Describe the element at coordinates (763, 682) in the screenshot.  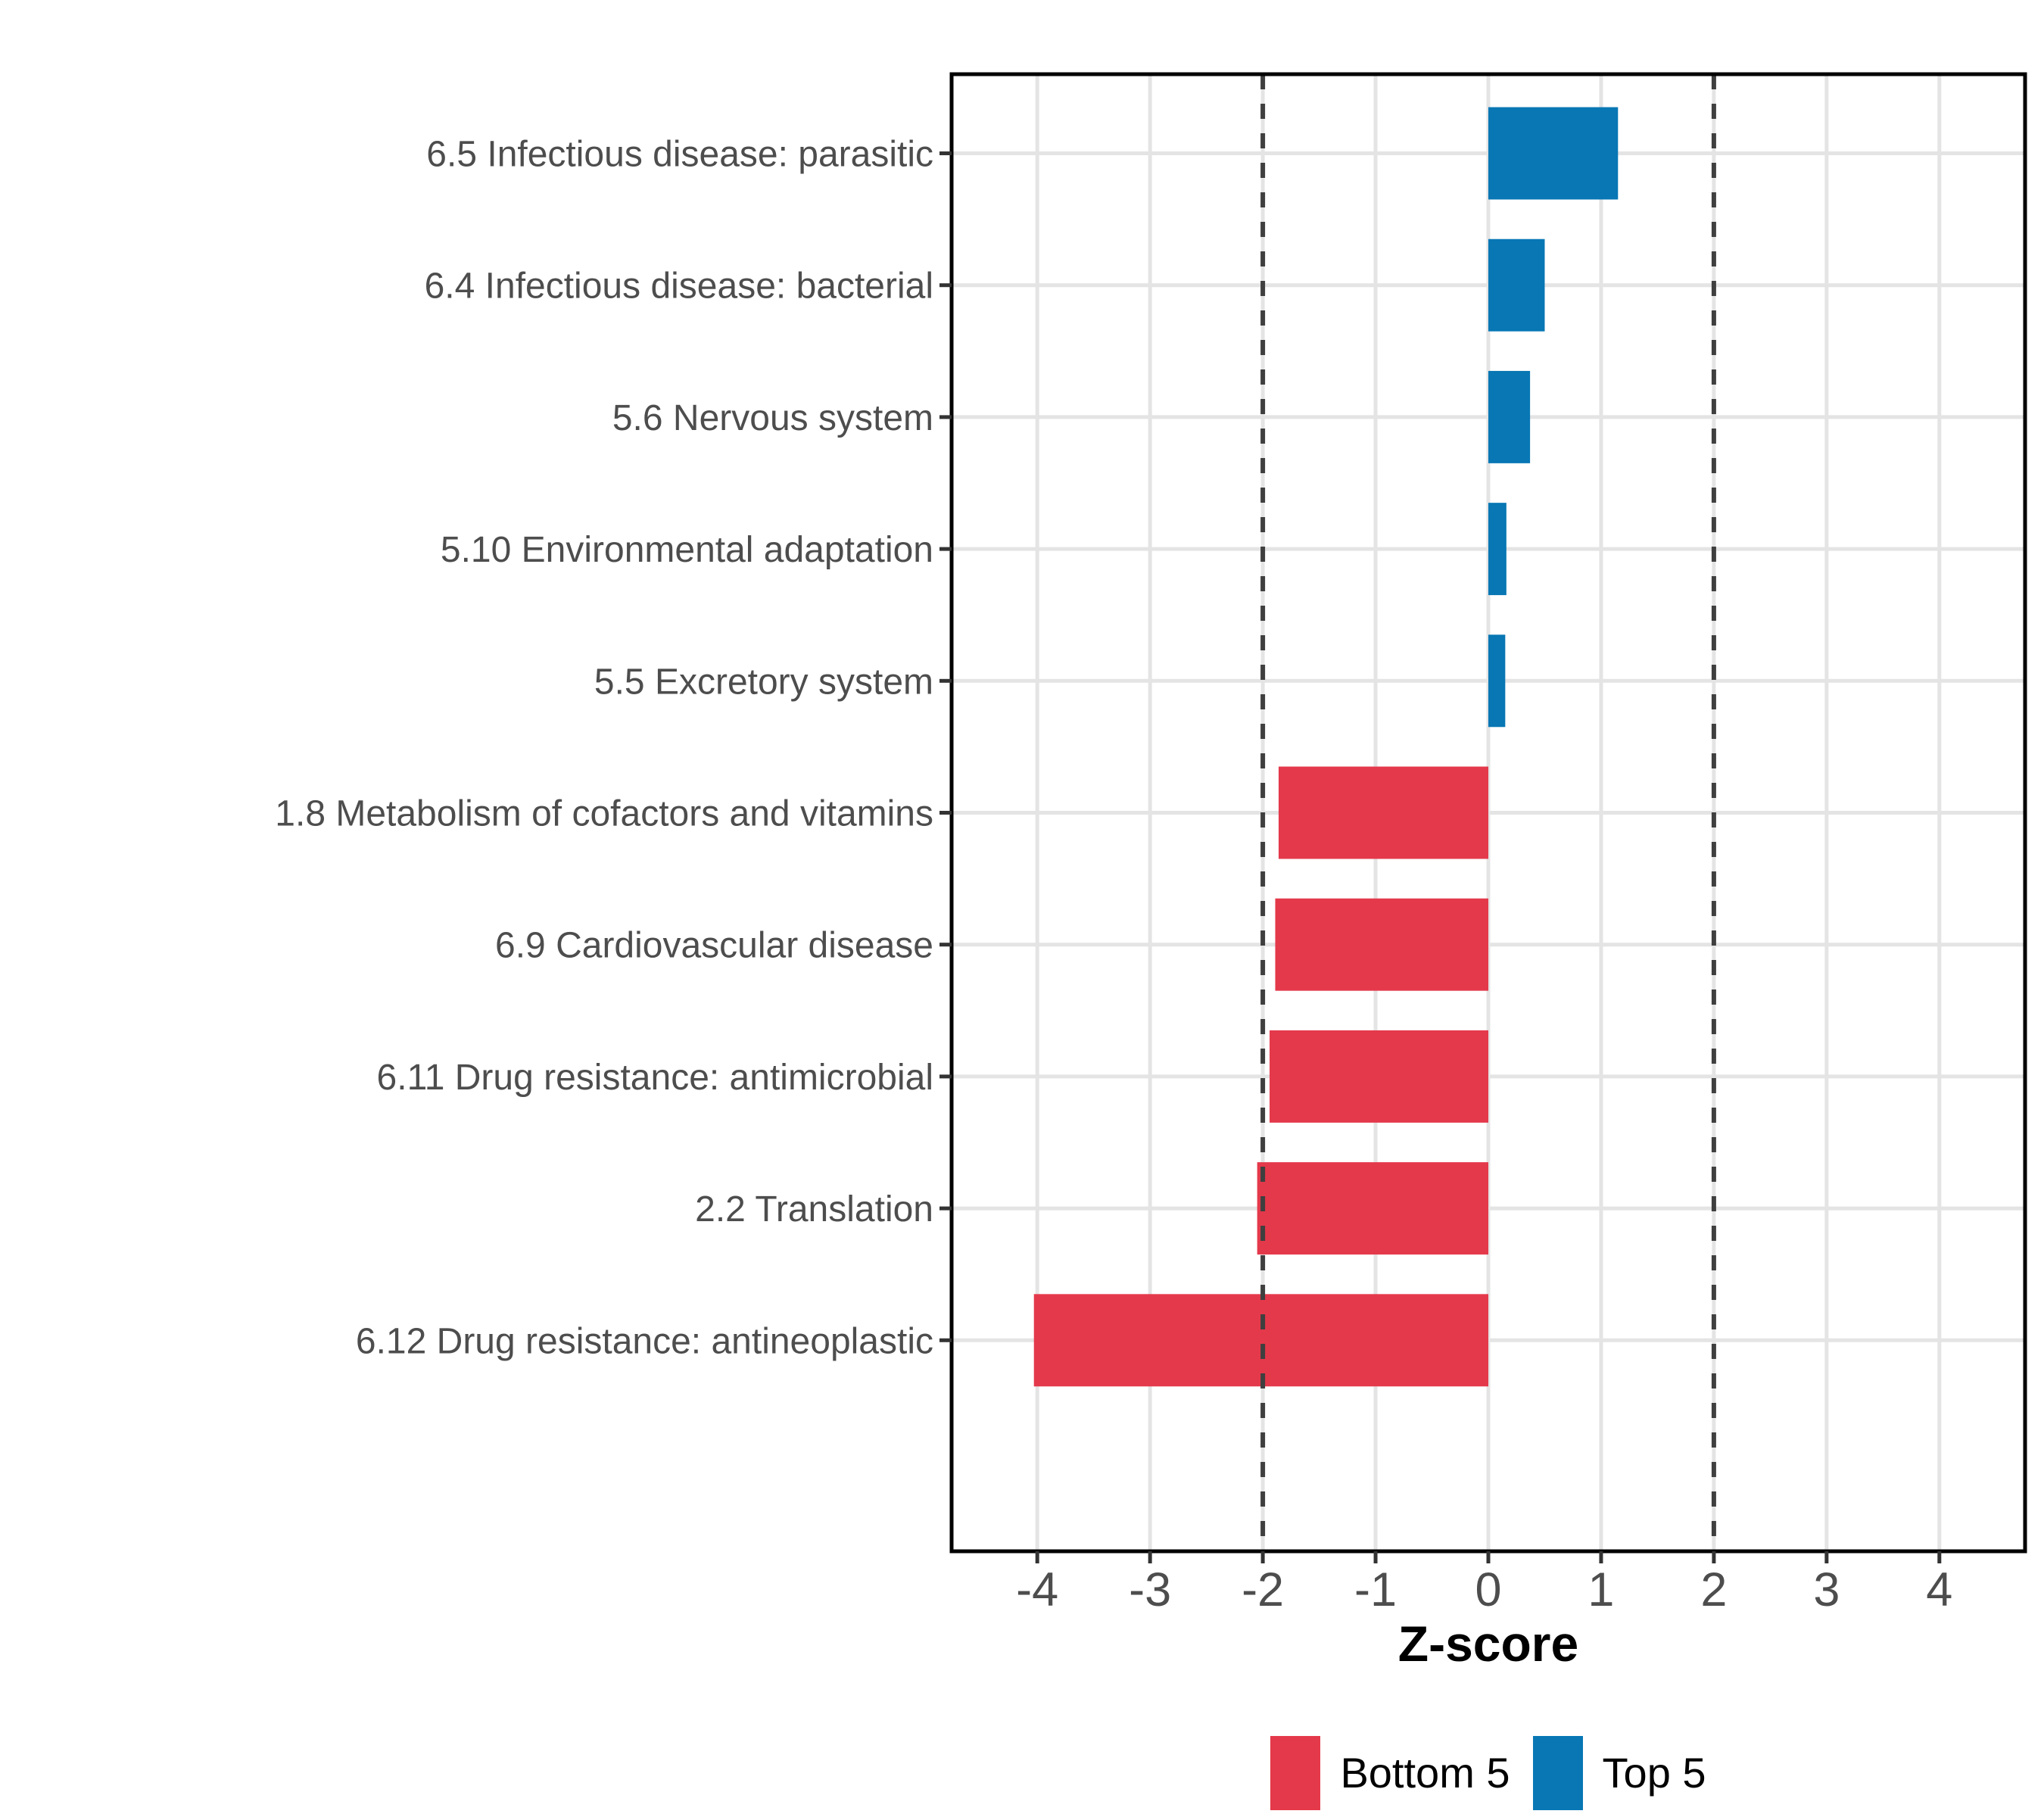
I see `y-axis-label: 5.5 Excretory system` at that location.